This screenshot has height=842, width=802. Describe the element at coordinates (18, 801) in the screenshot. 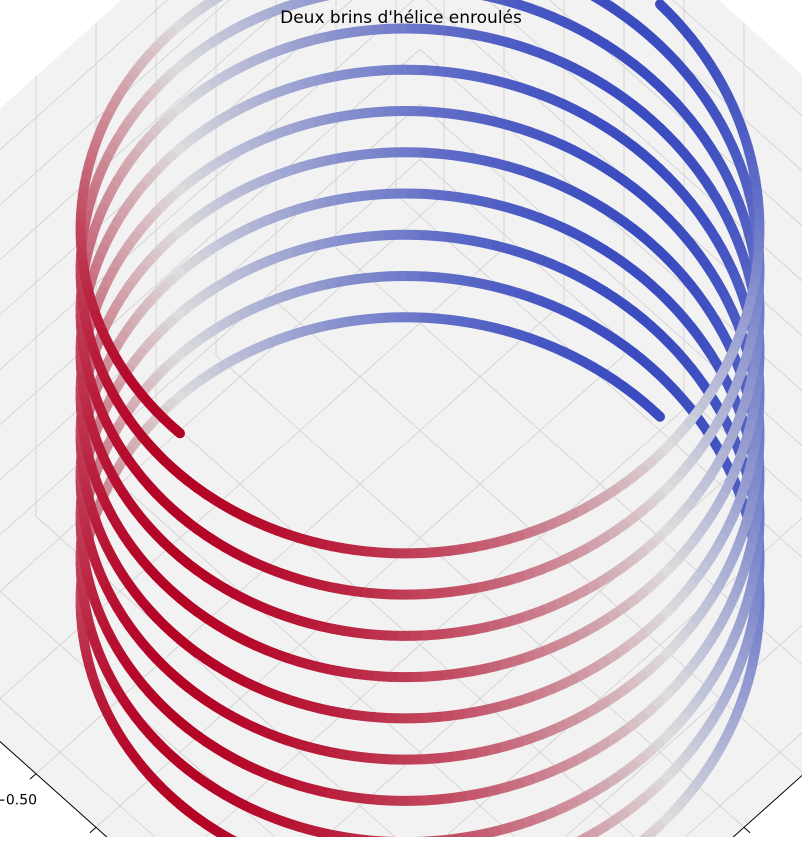

I see `y-tick-label: −0.50` at that location.